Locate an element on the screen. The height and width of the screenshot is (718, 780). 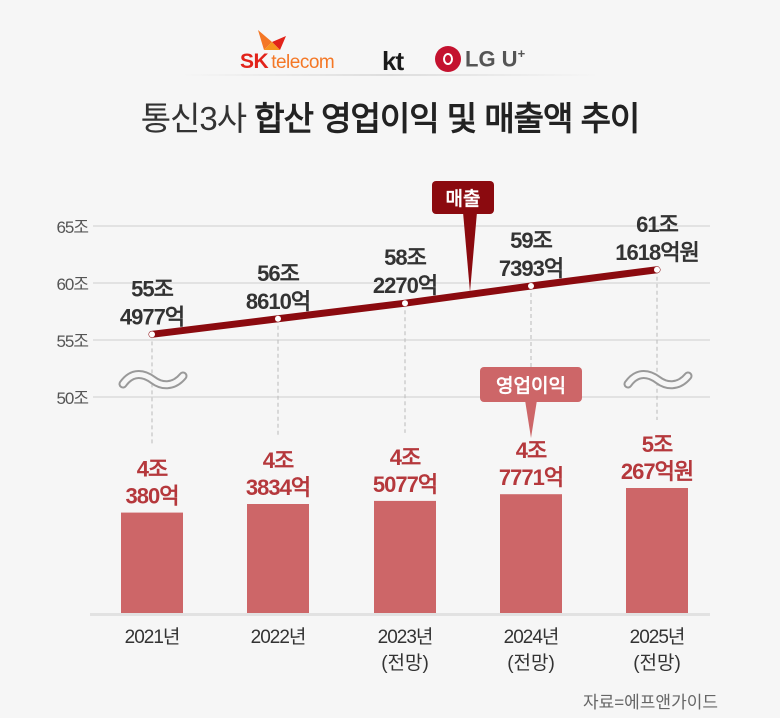
revenue-label-trillion: 61조 is located at coordinates (657, 224).